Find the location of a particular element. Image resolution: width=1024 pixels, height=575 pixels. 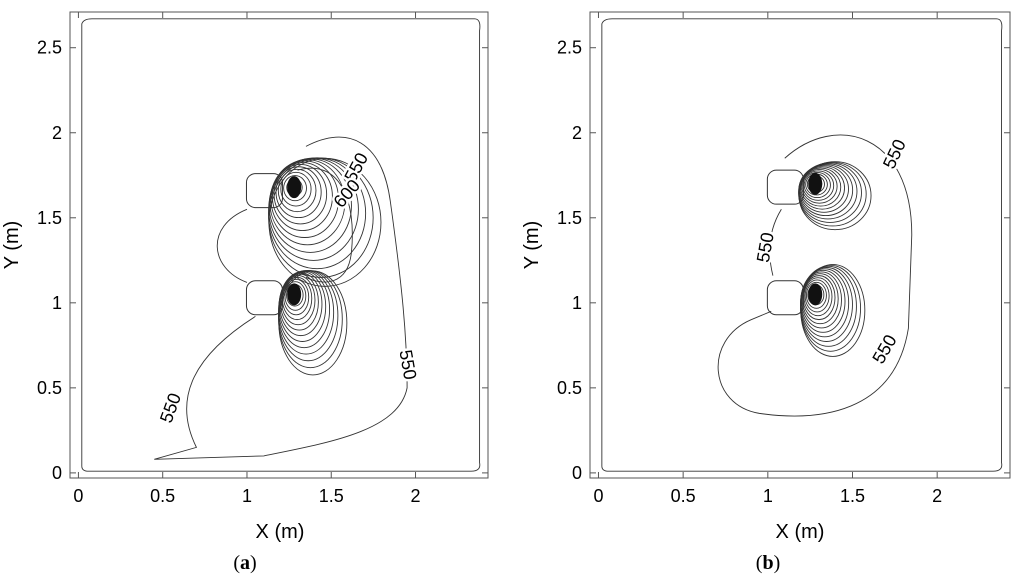

panel-caption: (b) is located at coordinates (768, 563).